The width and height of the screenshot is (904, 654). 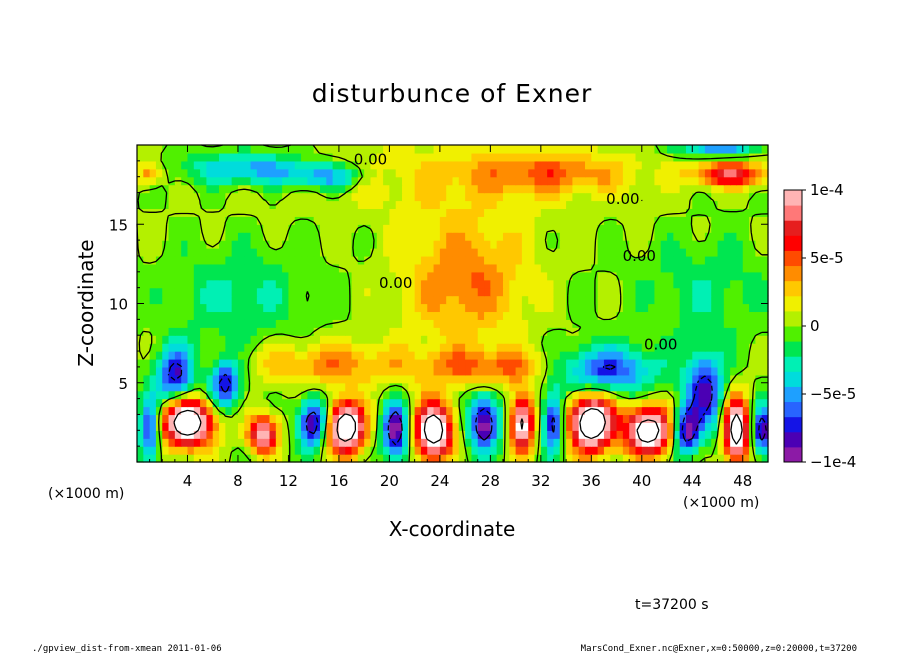 What do you see at coordinates (833, 462) in the screenshot?
I see `colorbar-tick-label: −1e-4` at bounding box center [833, 462].